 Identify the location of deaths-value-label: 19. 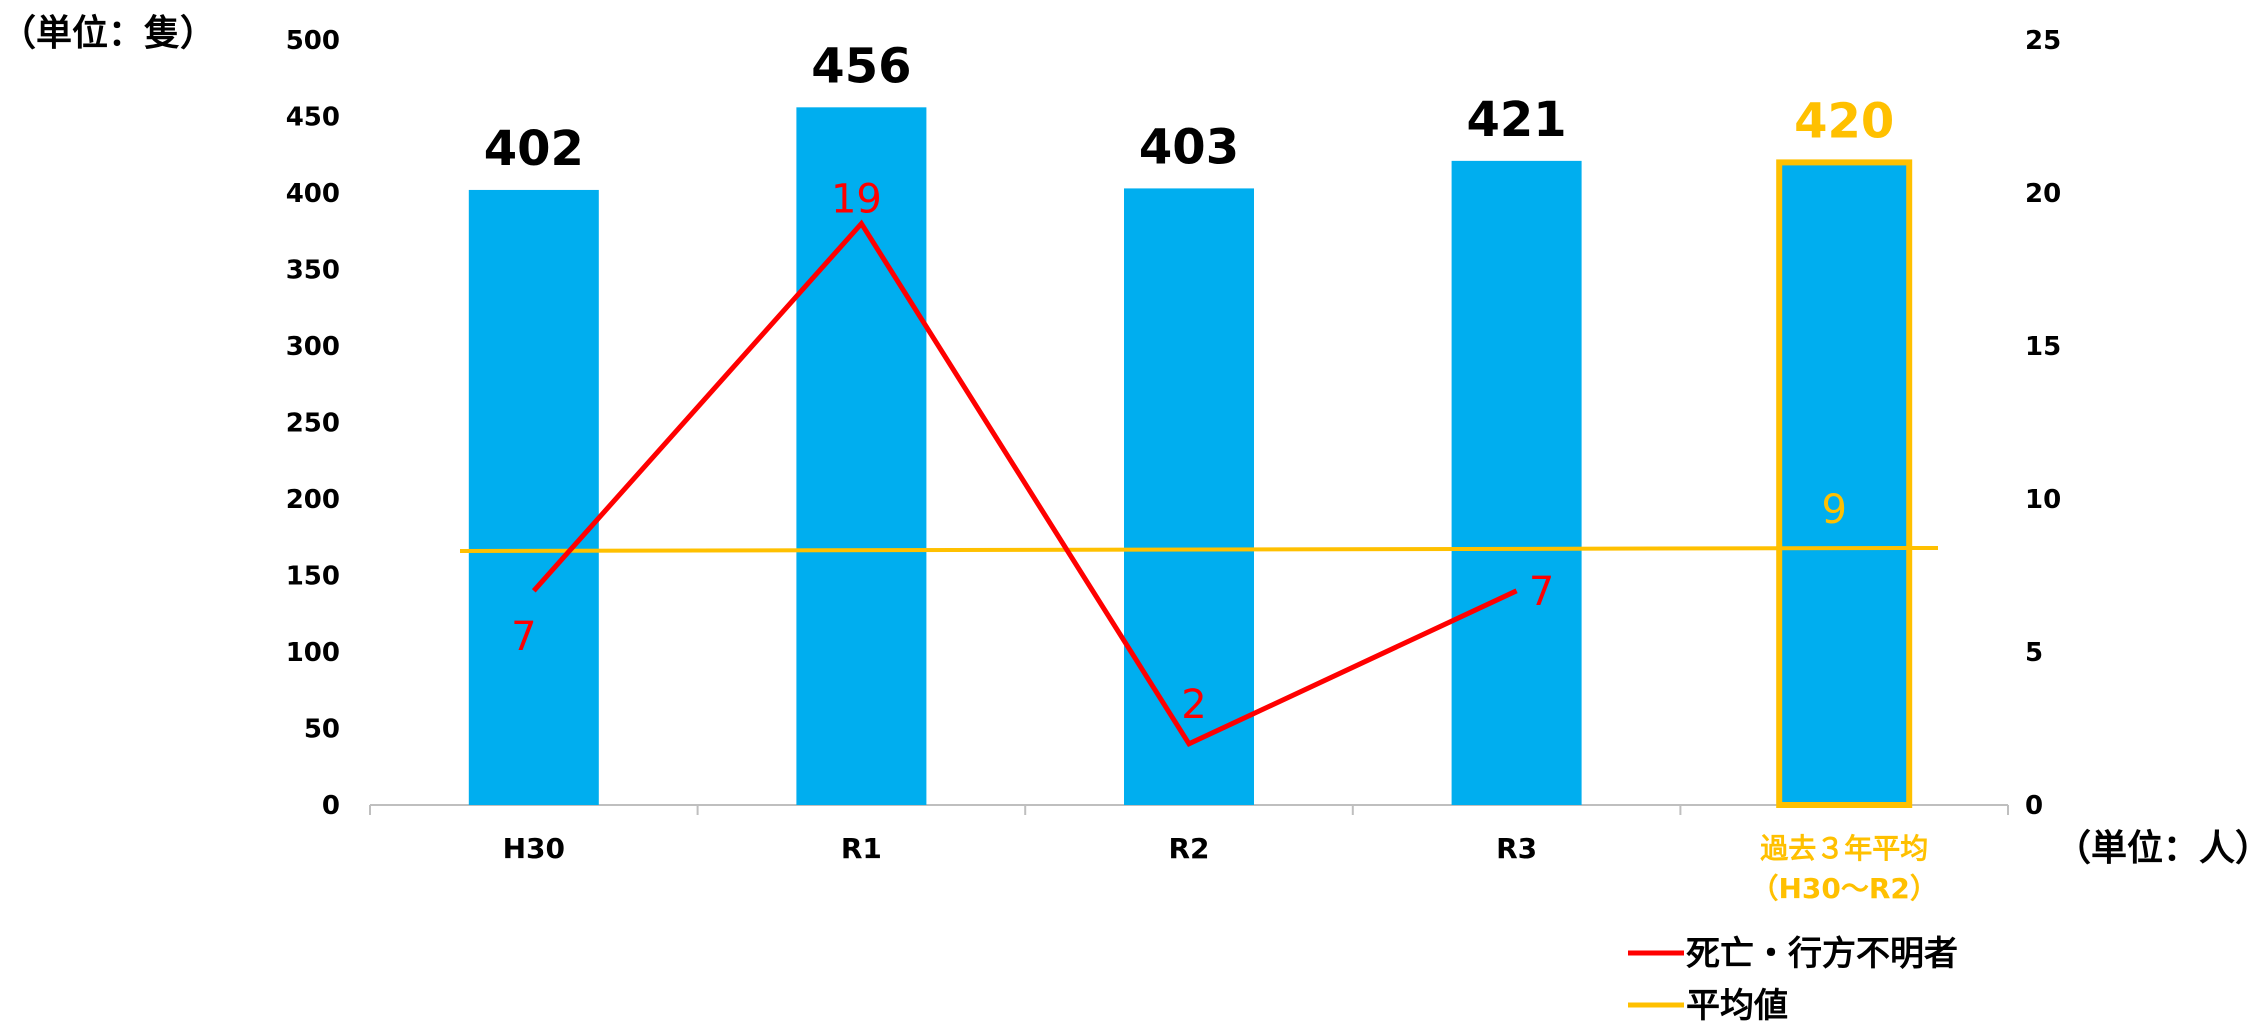
(856, 200).